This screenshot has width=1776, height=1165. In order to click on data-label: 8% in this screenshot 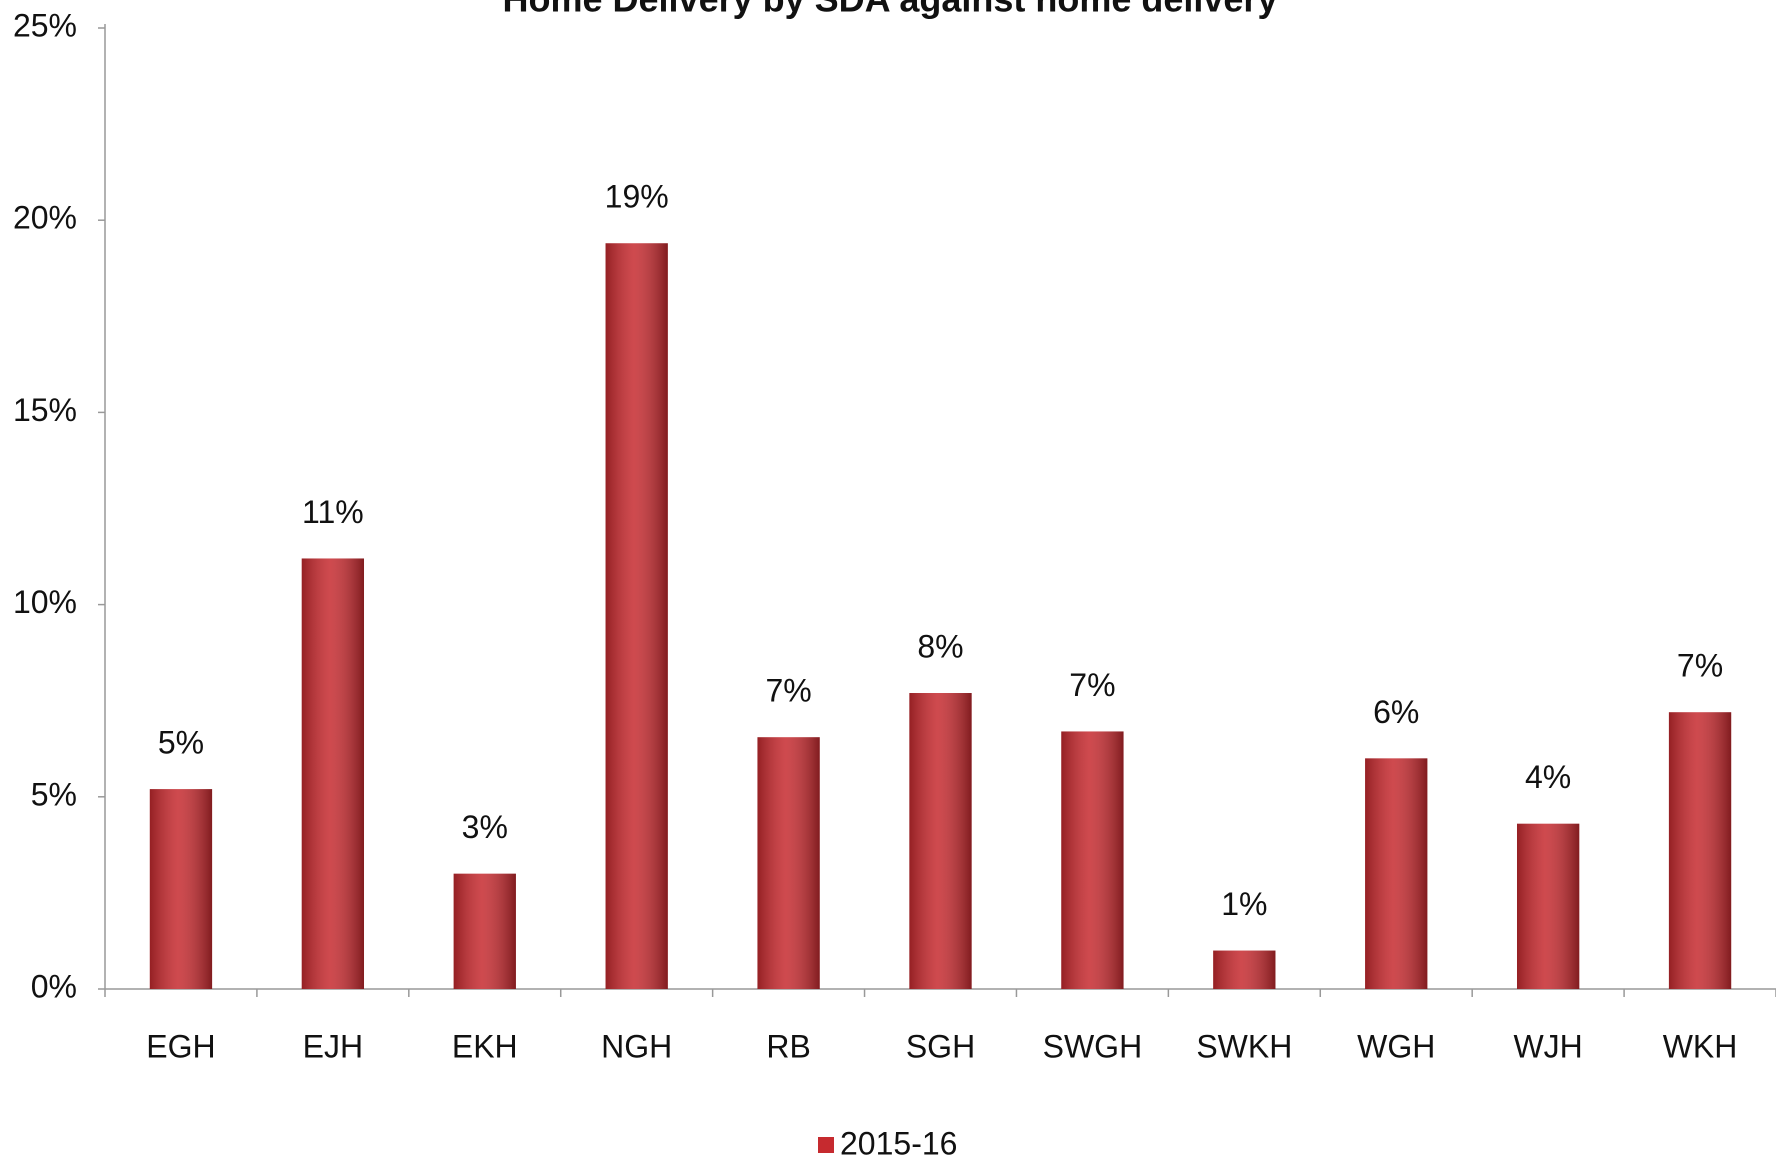, I will do `click(940, 646)`.